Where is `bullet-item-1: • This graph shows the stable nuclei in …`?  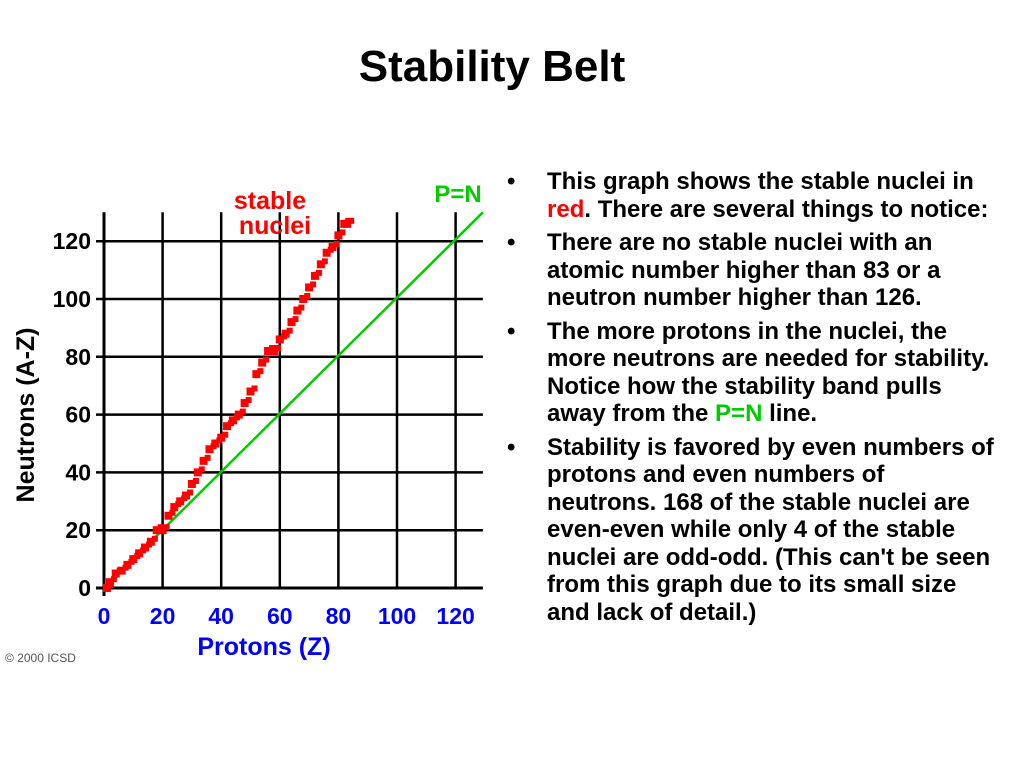 bullet-item-1: • This graph shows the stable nuclei in … is located at coordinates (752, 195).